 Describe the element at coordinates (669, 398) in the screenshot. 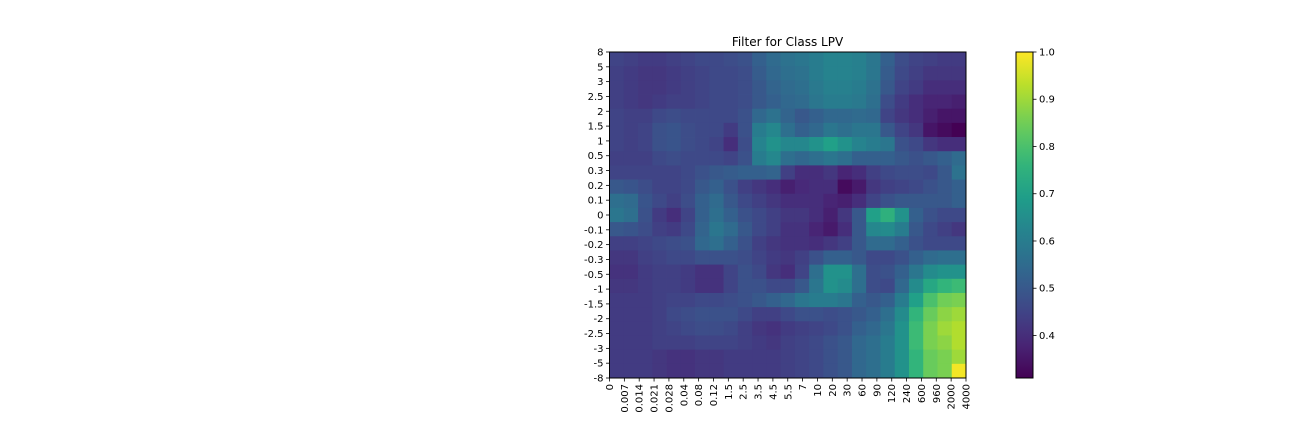

I see `x-tick-label: 0.028` at that location.